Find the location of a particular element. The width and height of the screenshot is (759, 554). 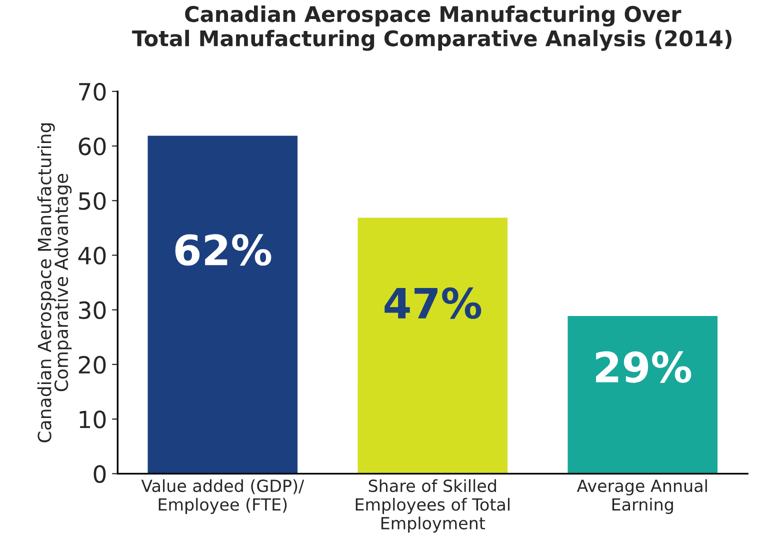

y-tick-label: 0 is located at coordinates (100, 474).